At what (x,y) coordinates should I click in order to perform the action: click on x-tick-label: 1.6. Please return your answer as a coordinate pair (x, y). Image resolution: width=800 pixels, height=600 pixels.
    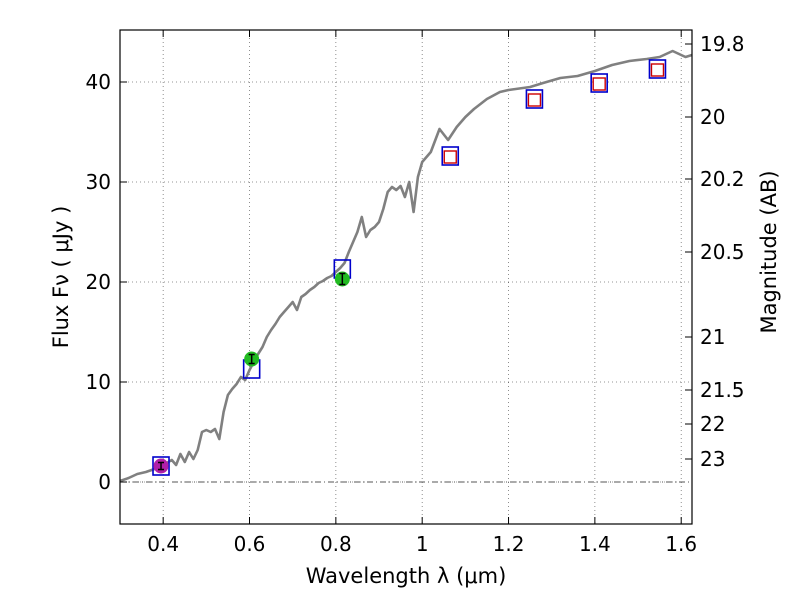
    Looking at the image, I should click on (681, 544).